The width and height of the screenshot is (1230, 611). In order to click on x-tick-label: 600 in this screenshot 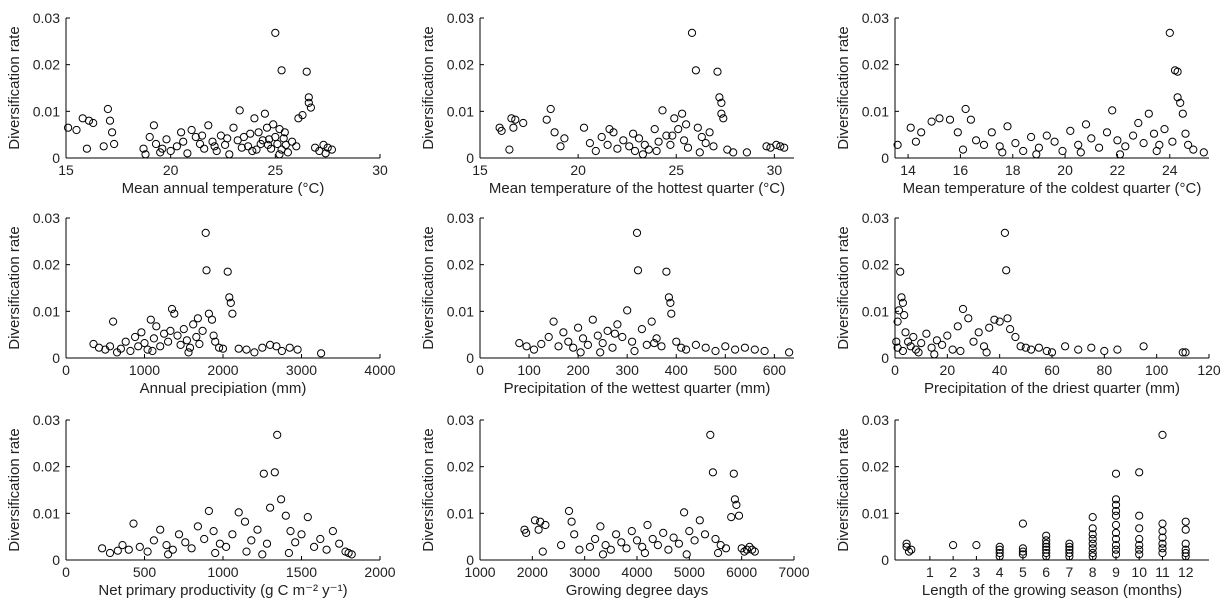, I will do `click(775, 370)`.